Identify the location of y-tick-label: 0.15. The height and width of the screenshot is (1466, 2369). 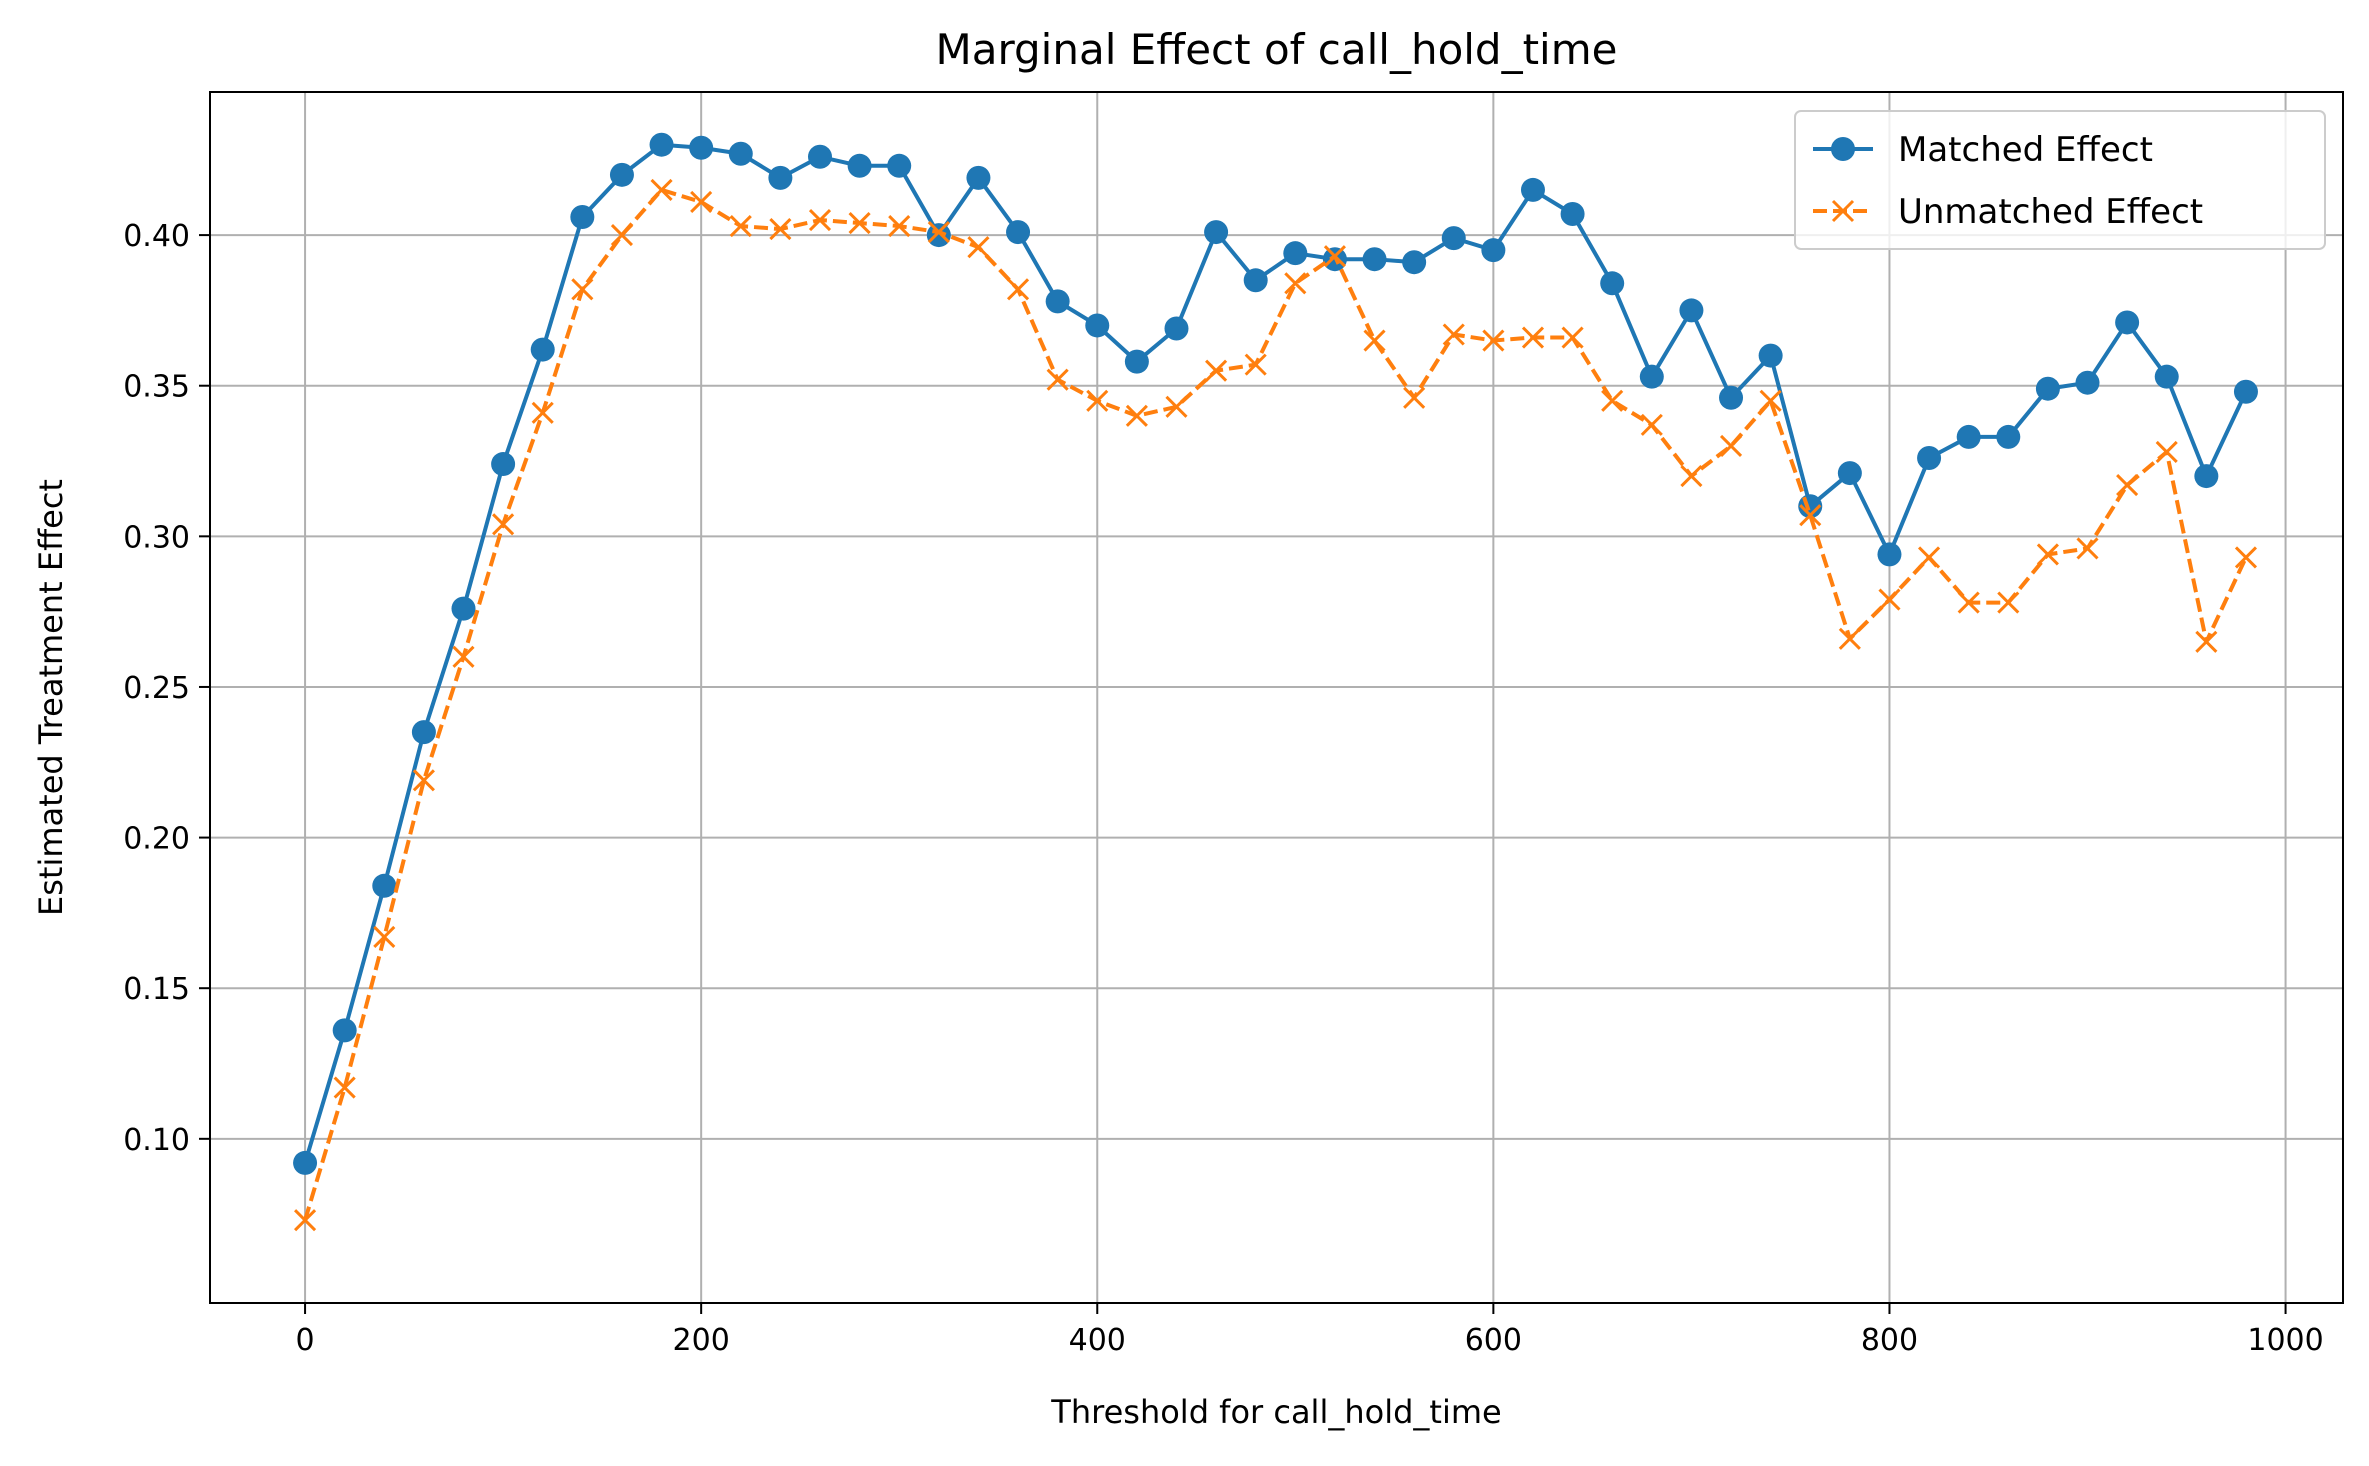
(156, 989).